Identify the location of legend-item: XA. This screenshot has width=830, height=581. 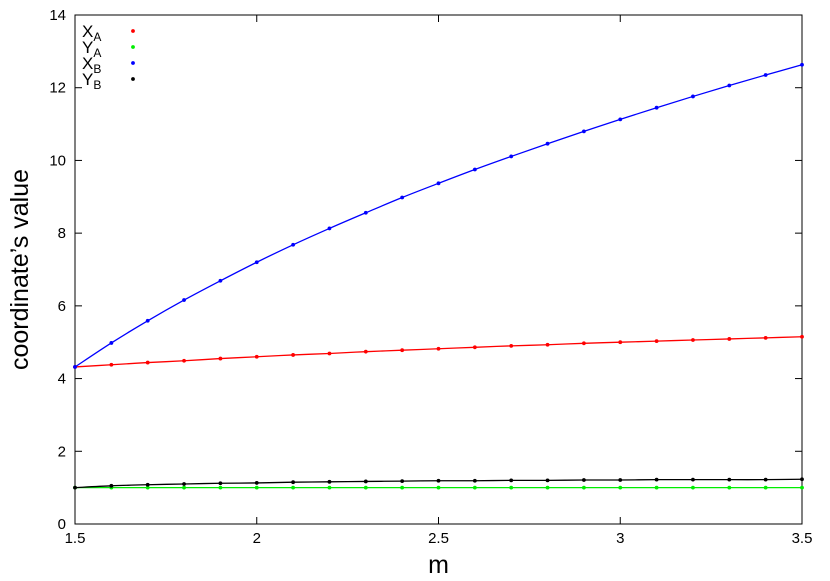
(108, 33).